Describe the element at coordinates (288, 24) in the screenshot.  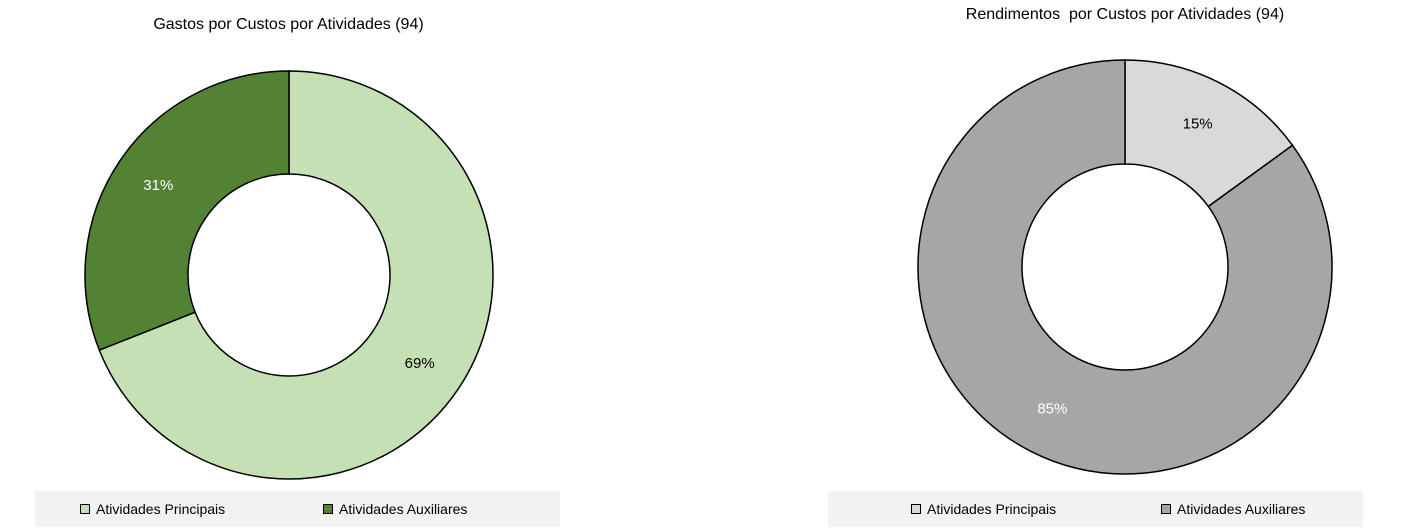
I see `chart-title: Gastos por Custos por Atividades (94)` at that location.